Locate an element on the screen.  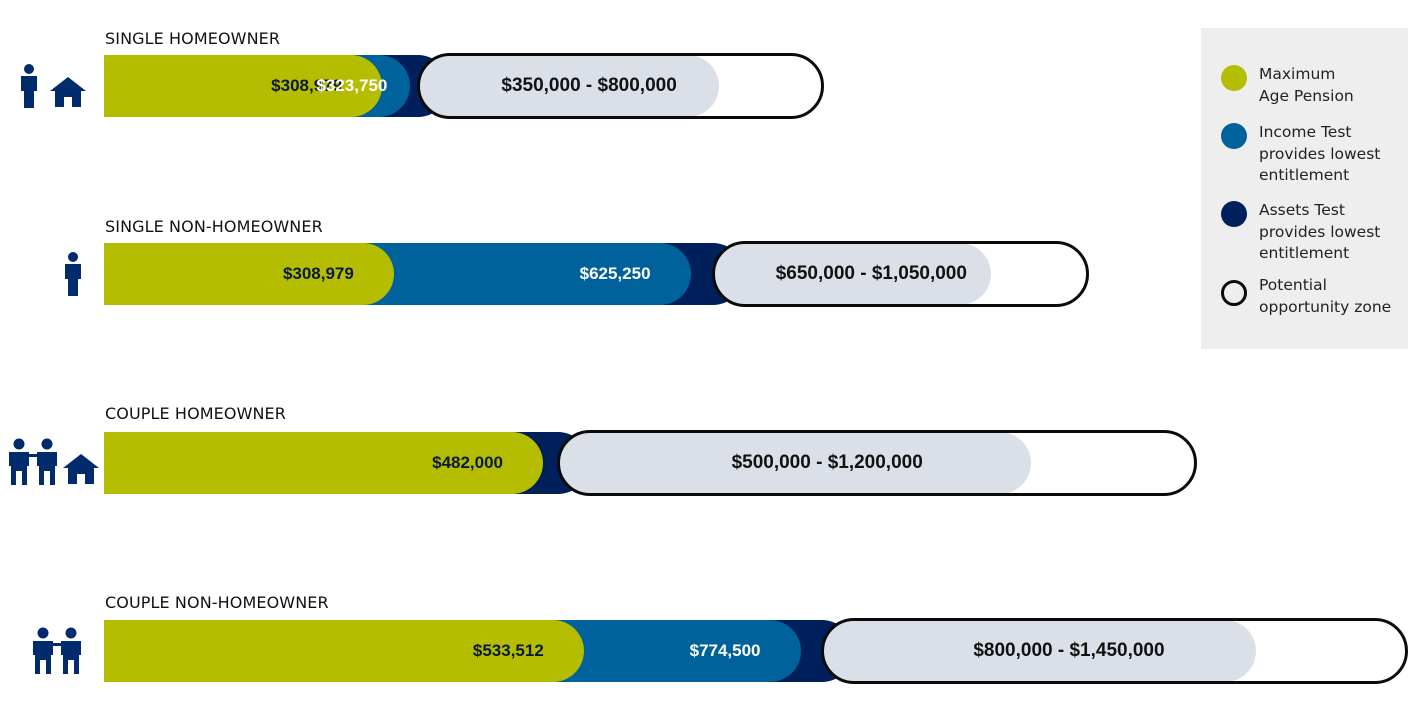
row-title-couple-homeowner: COUPLE HOMEOWNER is located at coordinates (195, 413).